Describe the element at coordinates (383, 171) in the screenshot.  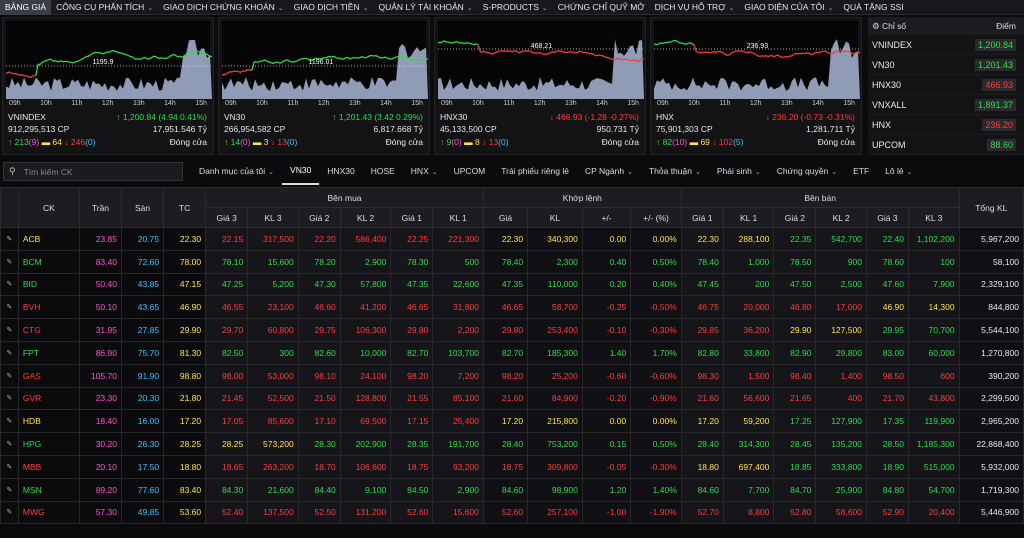
I see `filter-tab-3: HOSE` at that location.